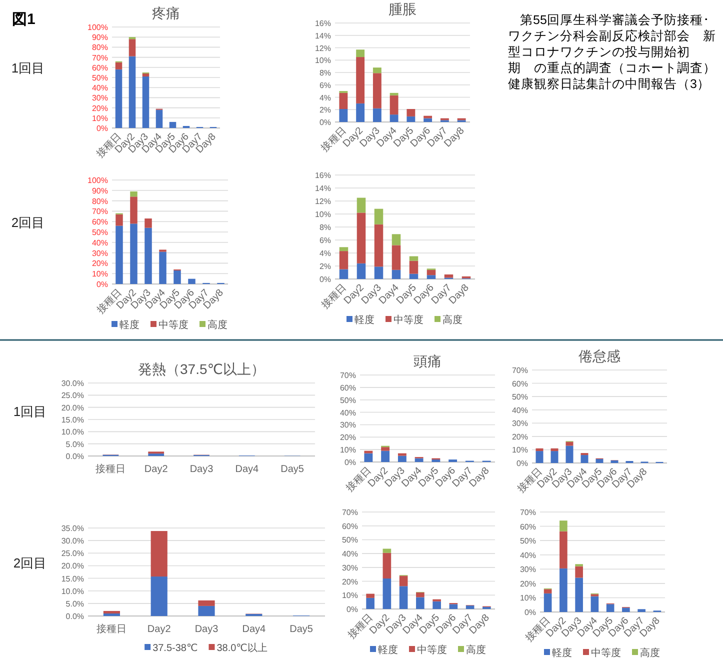 The height and width of the screenshot is (662, 723). I want to click on y-tick-label: 40%, so click(528, 555).